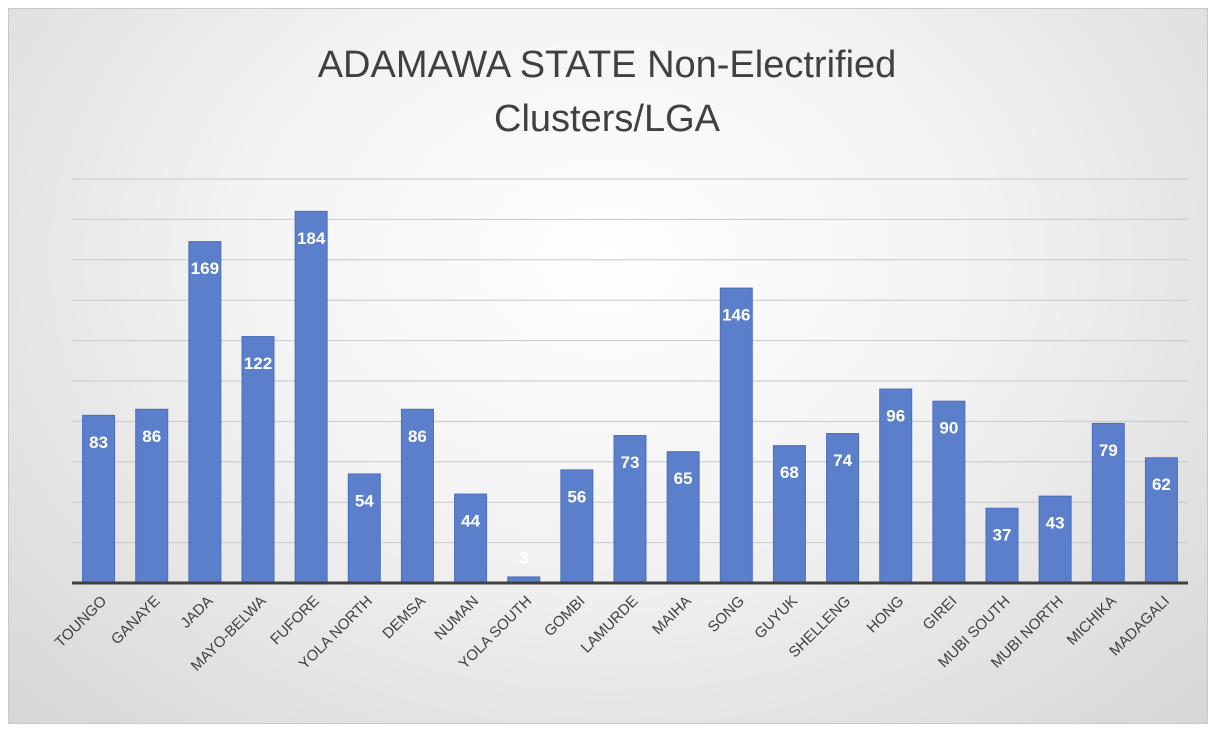  I want to click on x-tick-label: FUFORE, so click(295, 621).